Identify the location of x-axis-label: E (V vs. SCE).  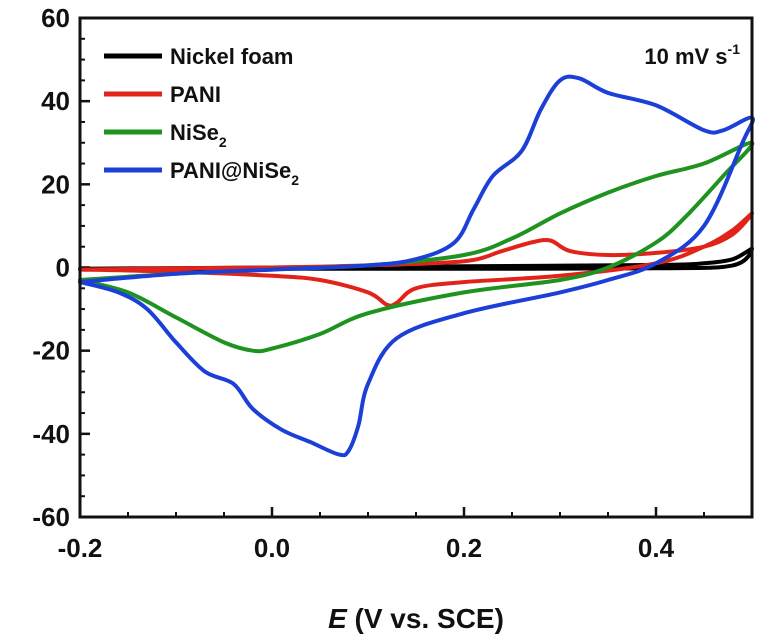
(416, 618).